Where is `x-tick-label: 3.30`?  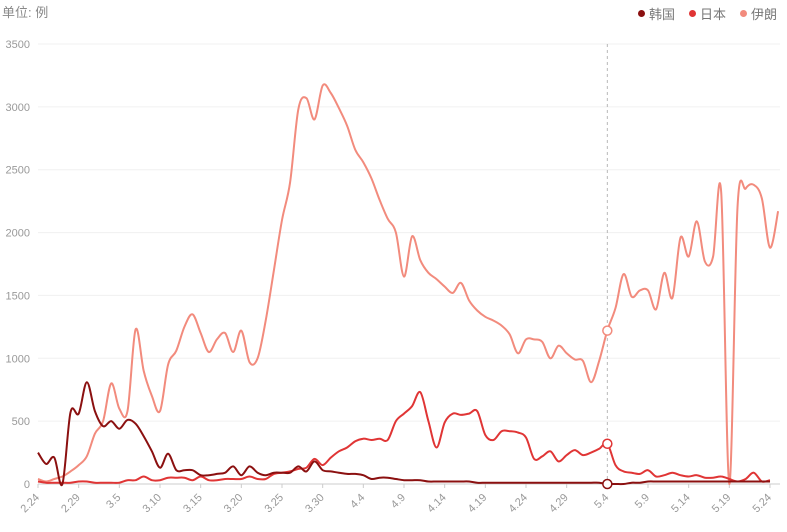 x-tick-label: 3.30 is located at coordinates (315, 504).